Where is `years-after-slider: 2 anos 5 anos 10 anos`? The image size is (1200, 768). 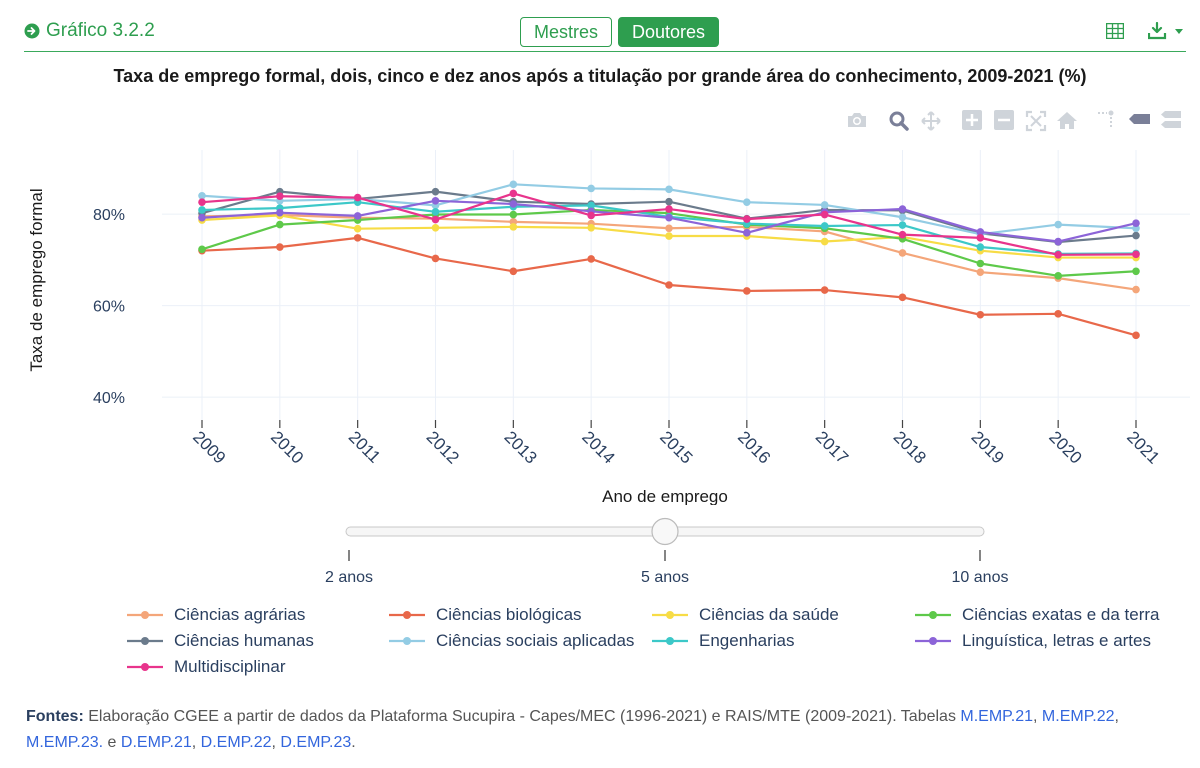
years-after-slider: 2 anos 5 anos 10 anos is located at coordinates (600, 550).